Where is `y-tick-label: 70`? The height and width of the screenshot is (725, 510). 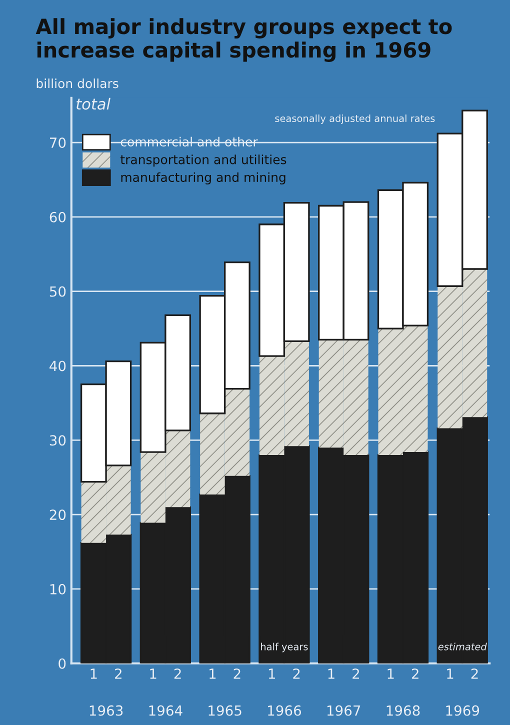 y-tick-label: 70 is located at coordinates (58, 142).